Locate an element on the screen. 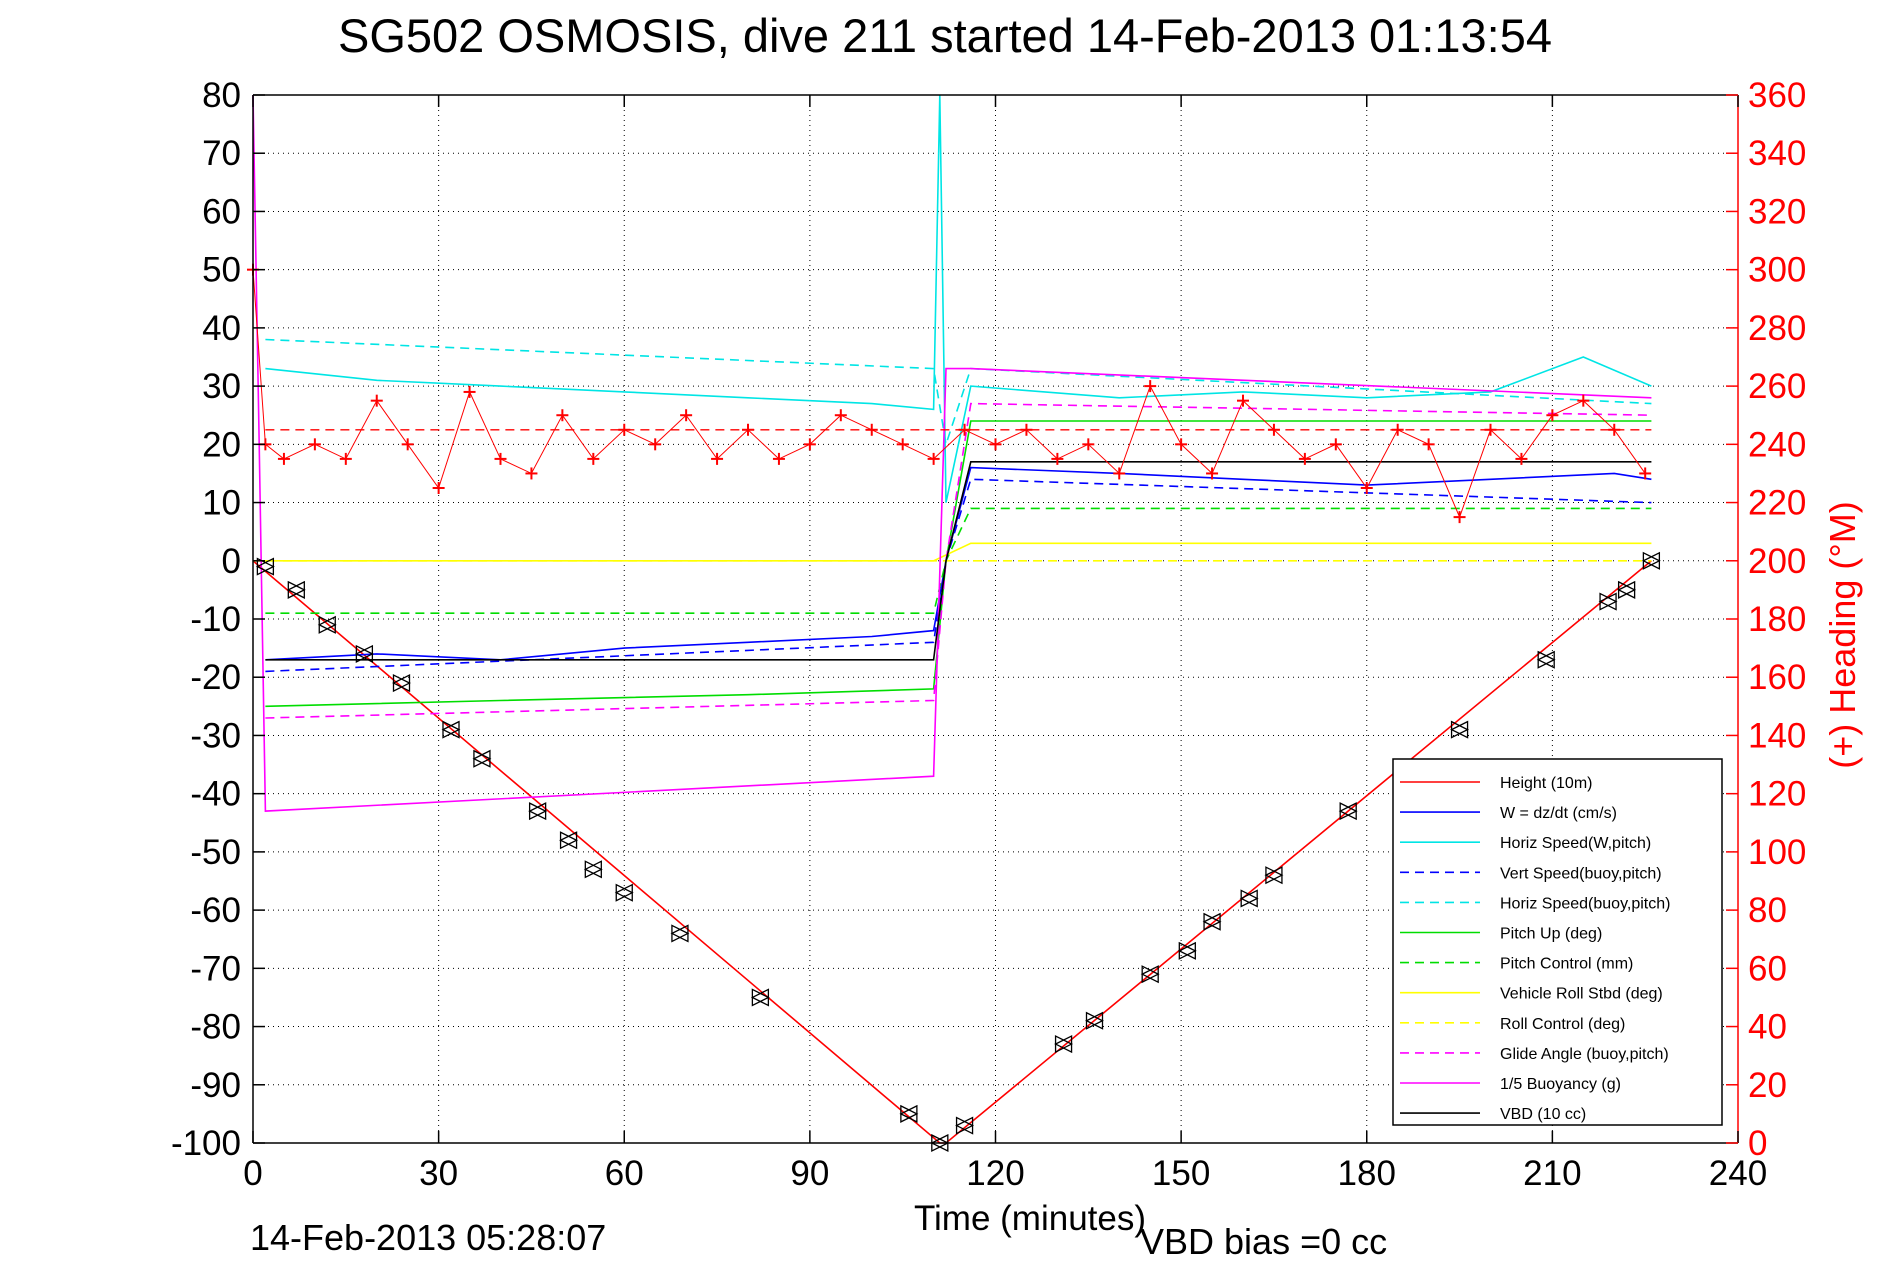  y-left-tick-label: -20 is located at coordinates (215, 677).